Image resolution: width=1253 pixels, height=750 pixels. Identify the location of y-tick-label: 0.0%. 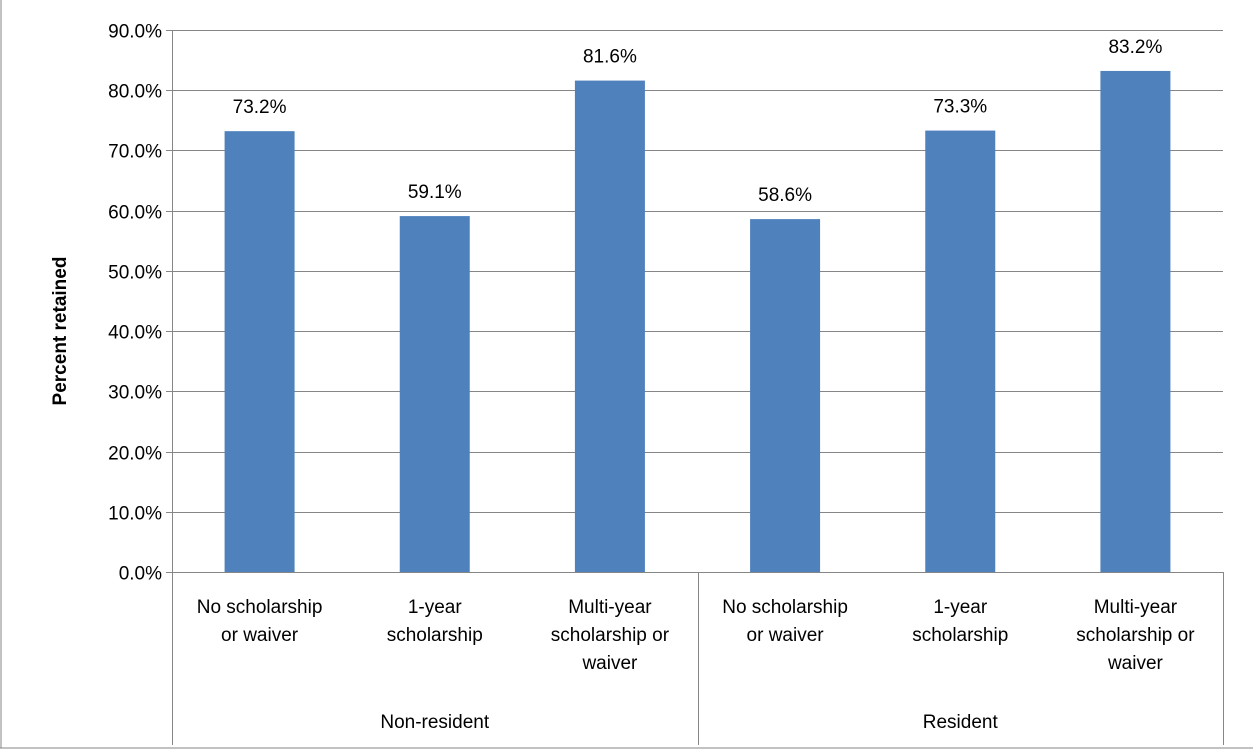
(140, 574).